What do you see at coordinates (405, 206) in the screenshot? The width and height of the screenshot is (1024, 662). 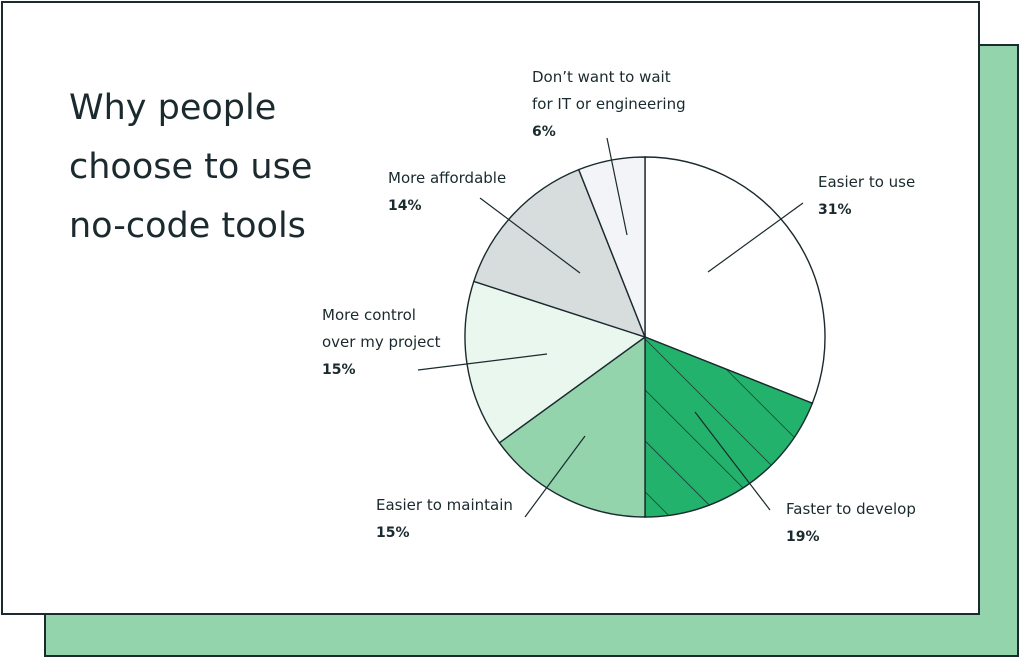 I see `slice-value: 14%` at bounding box center [405, 206].